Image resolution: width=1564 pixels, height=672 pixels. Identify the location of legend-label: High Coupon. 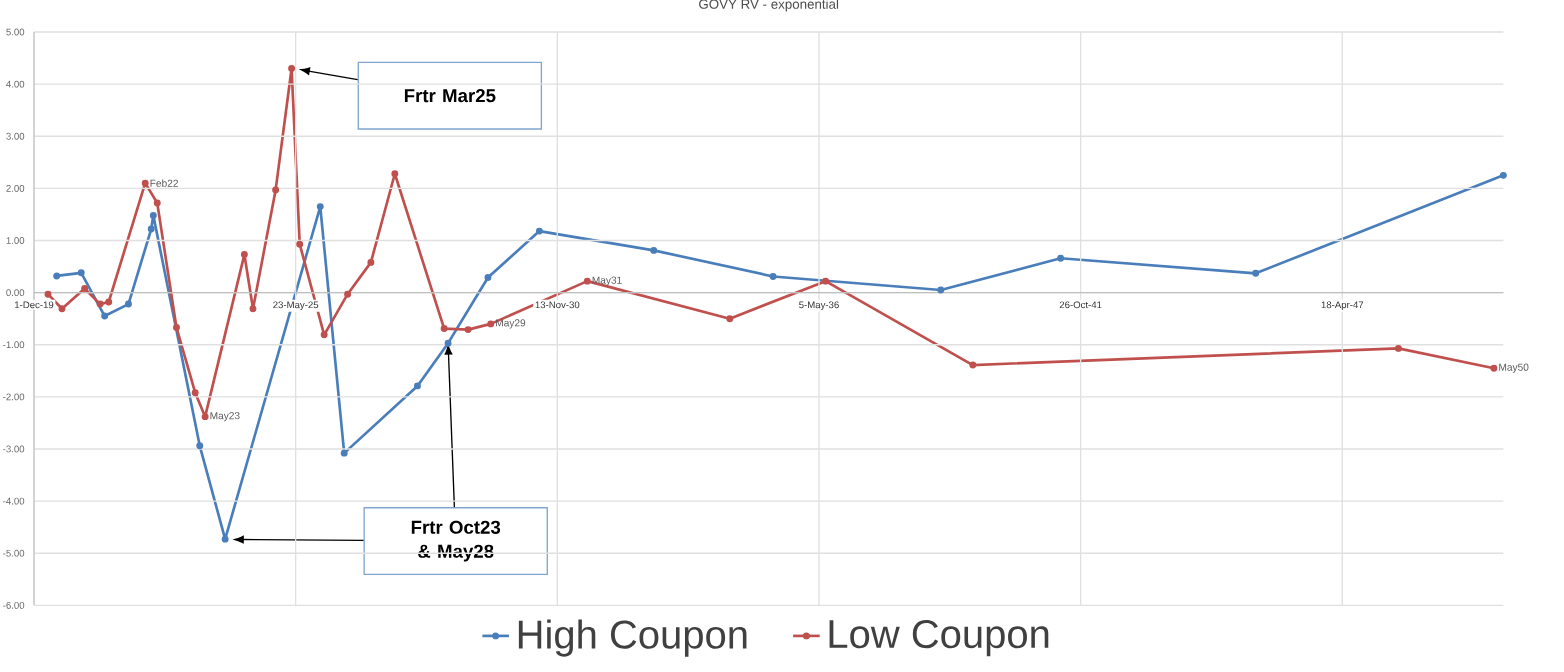
(632, 638).